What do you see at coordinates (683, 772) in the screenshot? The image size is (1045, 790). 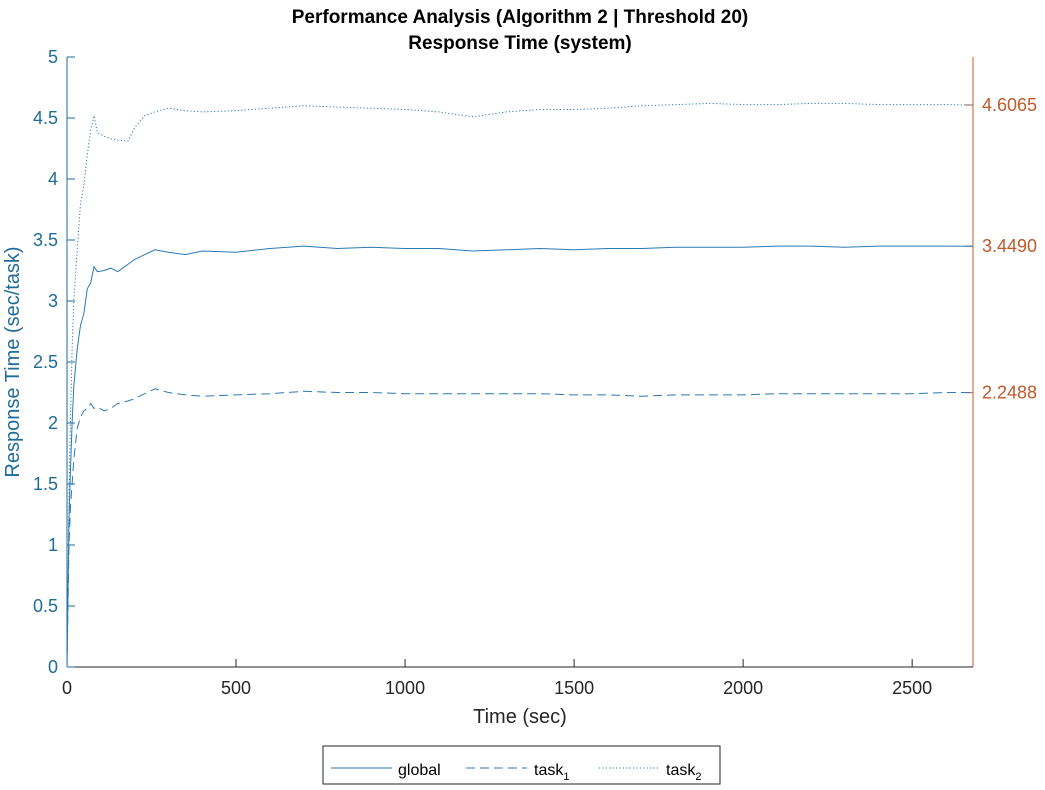 I see `legend-label-task-2: task2` at bounding box center [683, 772].